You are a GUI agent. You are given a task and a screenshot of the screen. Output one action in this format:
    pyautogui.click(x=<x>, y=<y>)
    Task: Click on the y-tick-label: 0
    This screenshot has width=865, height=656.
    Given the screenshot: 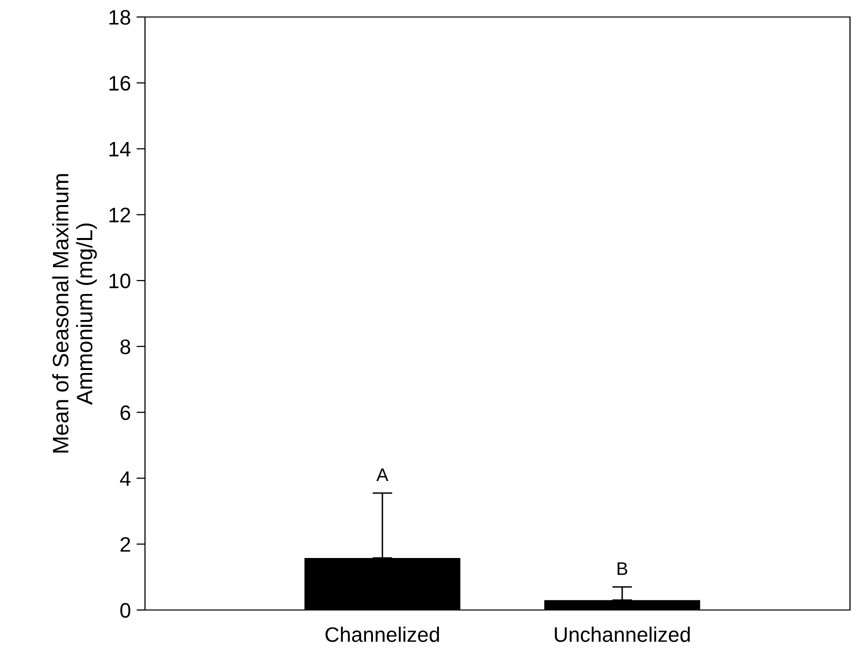 What is the action you would take?
    pyautogui.click(x=125, y=610)
    